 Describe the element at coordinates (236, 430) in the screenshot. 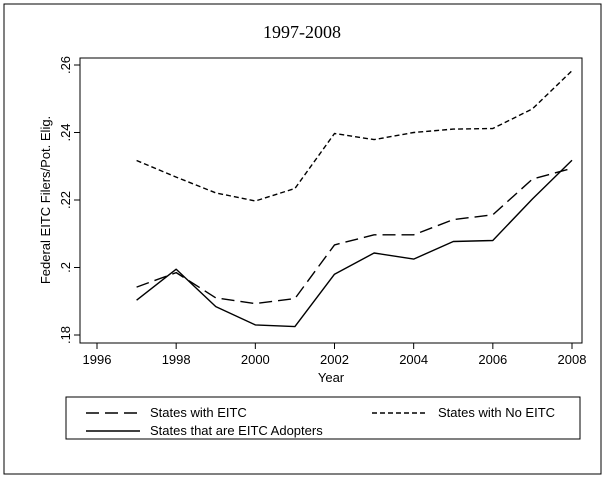

I see `legend-label-2: States that are EITC Adopters` at that location.